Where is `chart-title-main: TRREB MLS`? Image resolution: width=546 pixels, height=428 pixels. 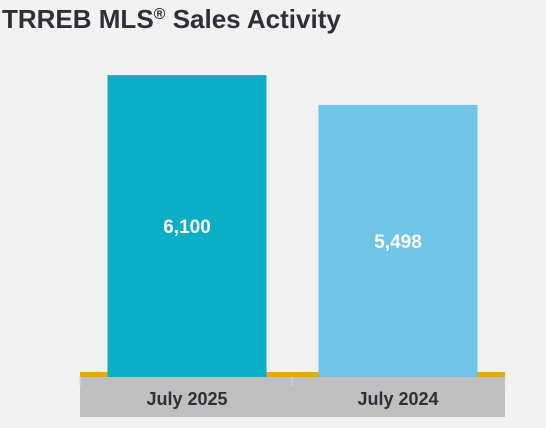
chart-title-main: TRREB MLS is located at coordinates (78, 19).